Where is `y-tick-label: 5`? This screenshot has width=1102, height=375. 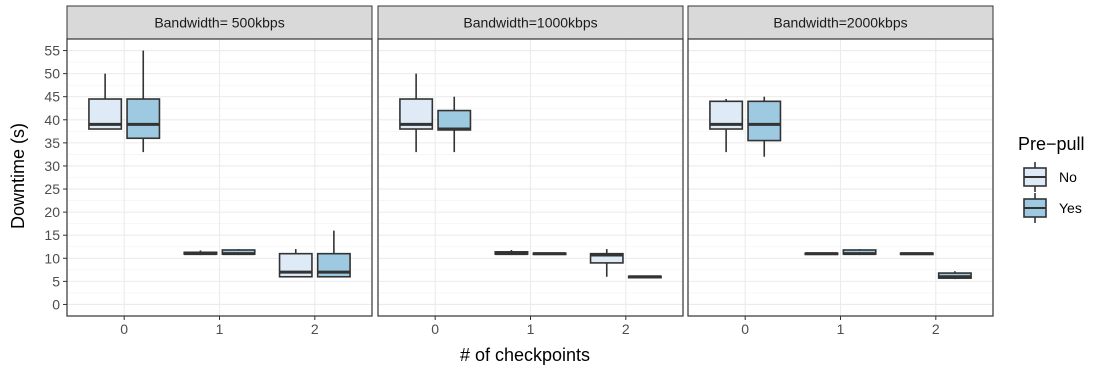 y-tick-label: 5 is located at coordinates (56, 281).